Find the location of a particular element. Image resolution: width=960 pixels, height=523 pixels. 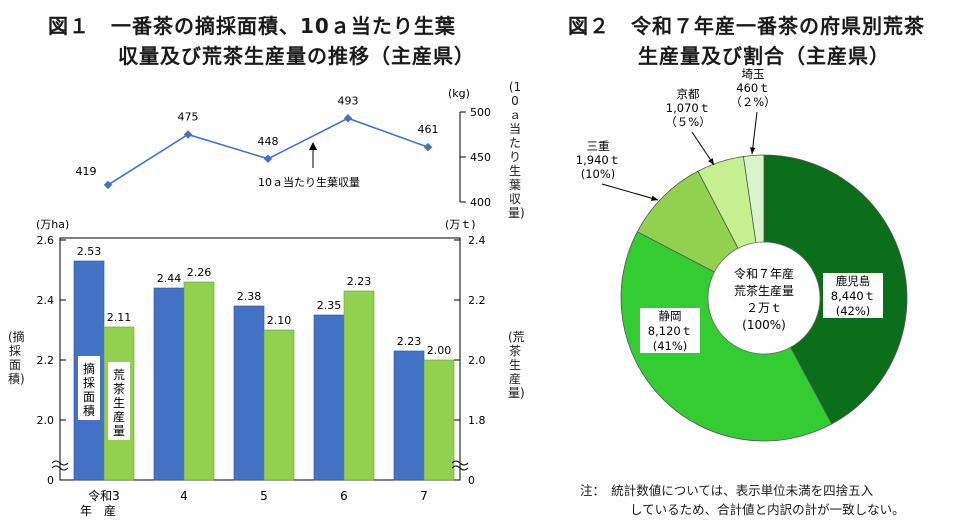

prod-unit: (万ｔ) is located at coordinates (460, 224).